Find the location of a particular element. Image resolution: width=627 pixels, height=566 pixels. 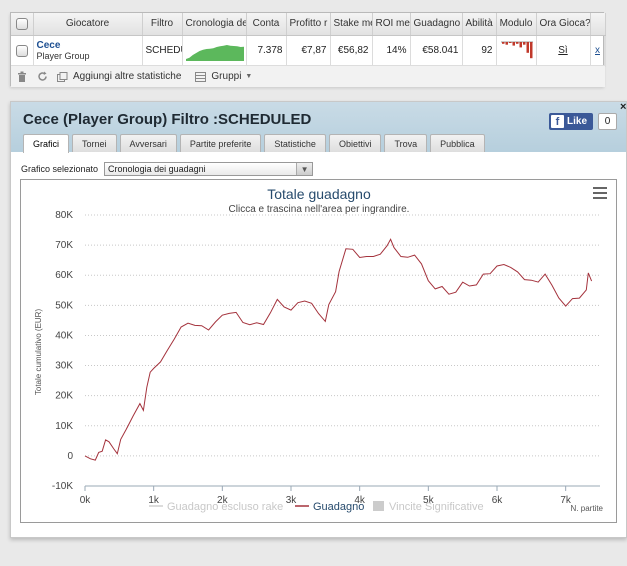

header-count: Conta is located at coordinates (266, 24).